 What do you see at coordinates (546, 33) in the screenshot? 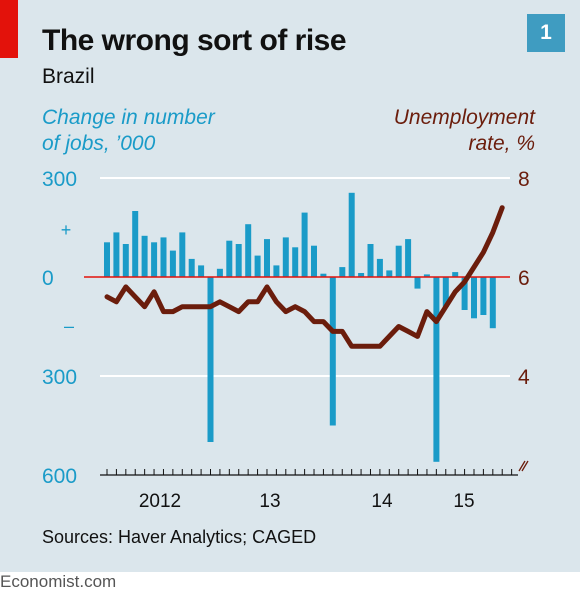
I see `chart-number-badge: 1` at bounding box center [546, 33].